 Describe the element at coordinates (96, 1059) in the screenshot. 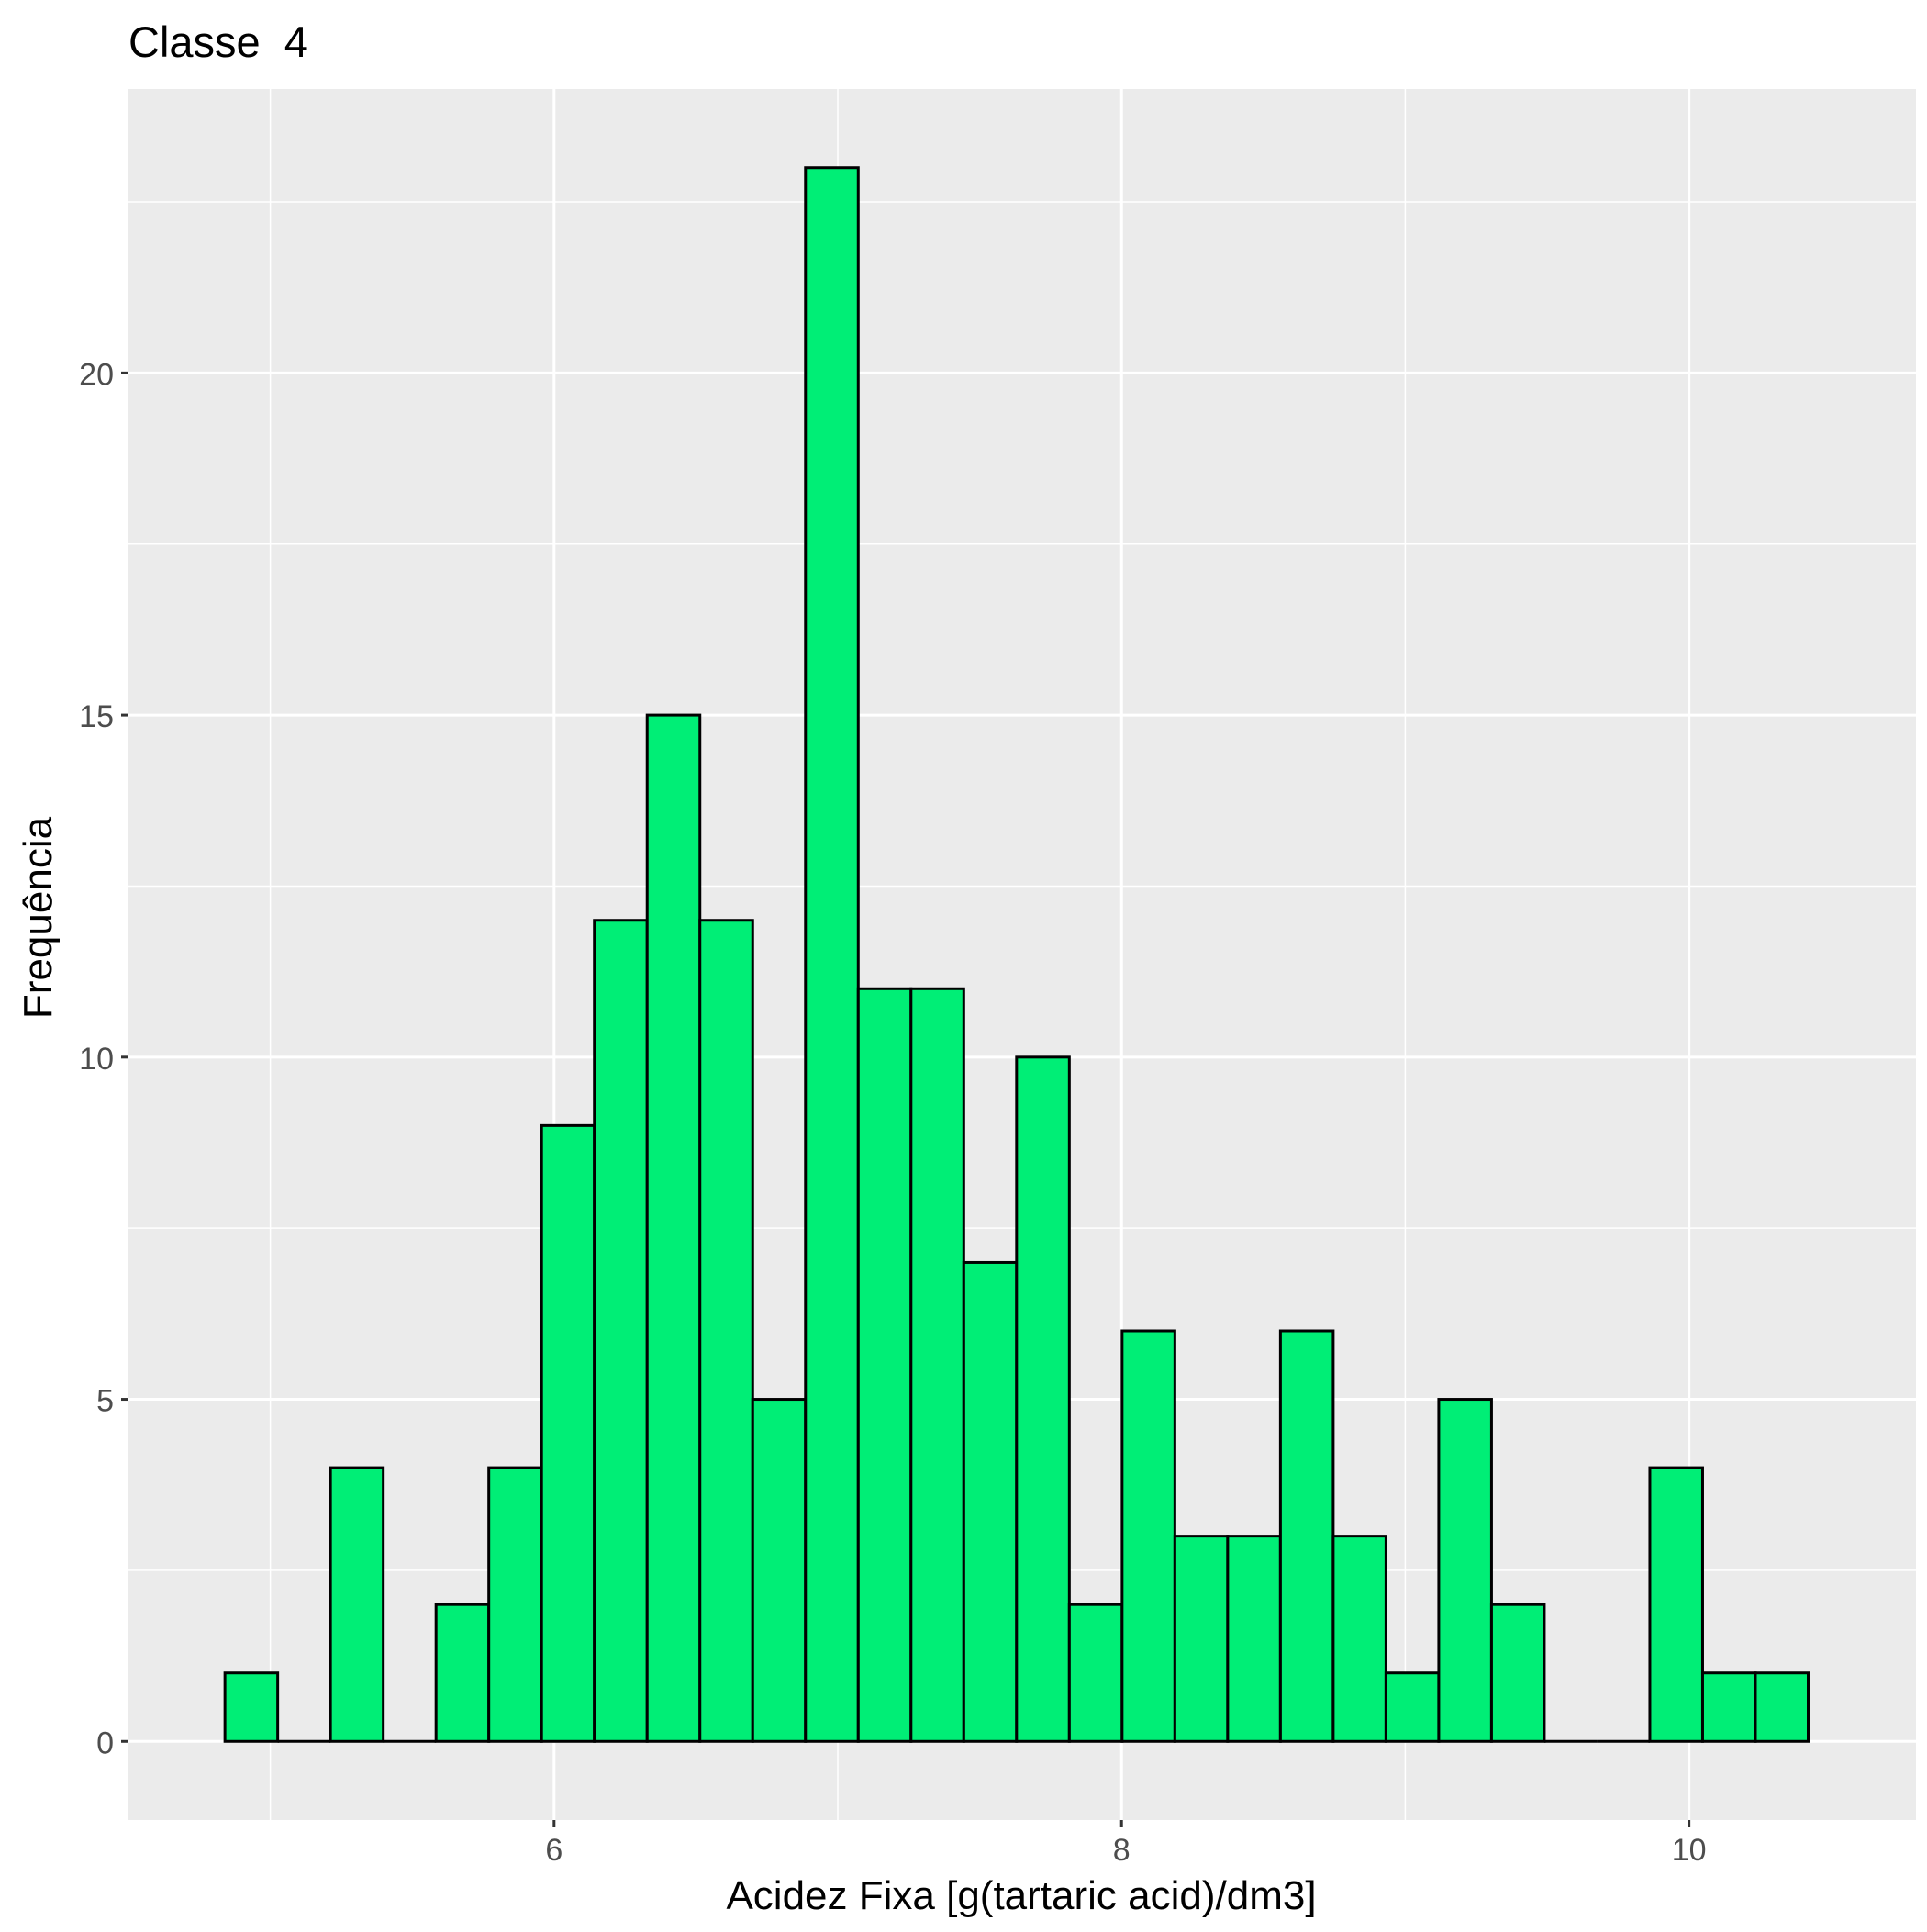

I see `y-tick-label: 10` at that location.